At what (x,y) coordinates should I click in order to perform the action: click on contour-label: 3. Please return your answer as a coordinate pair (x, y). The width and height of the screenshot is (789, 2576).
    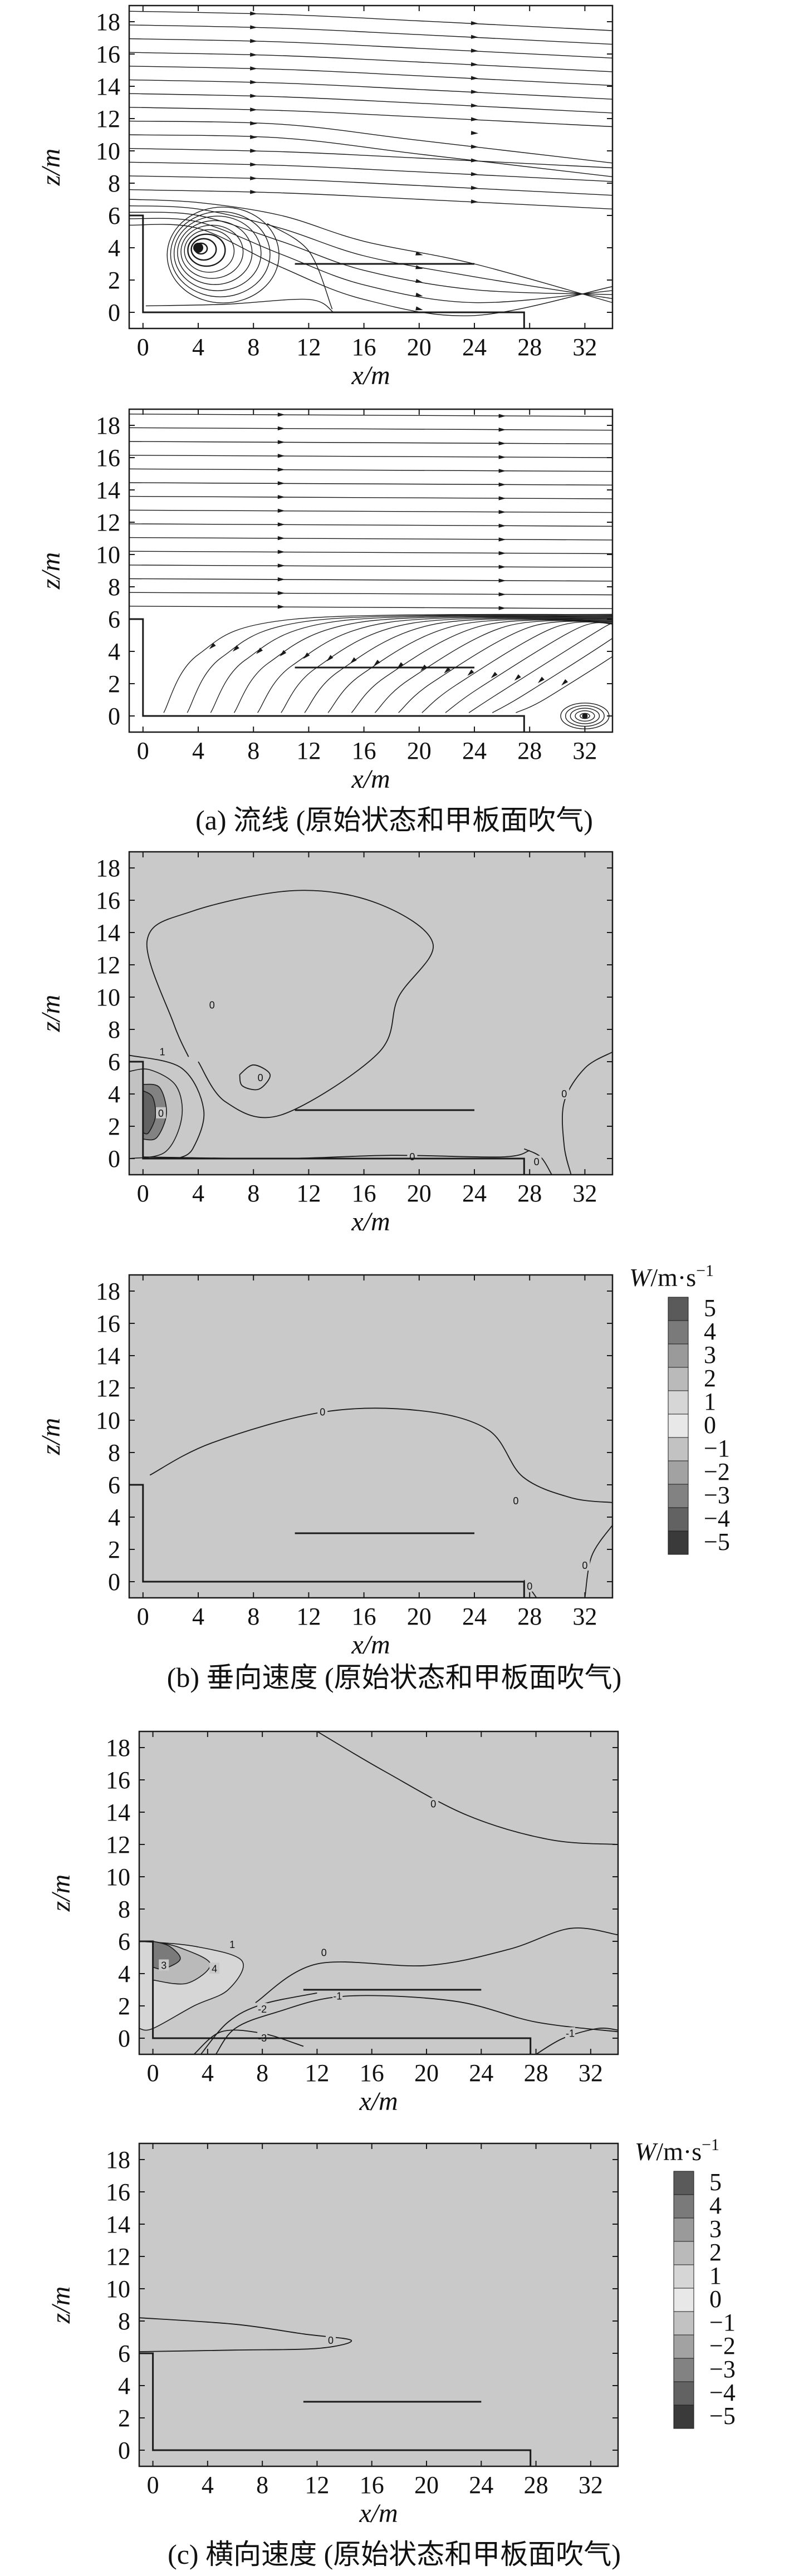
    Looking at the image, I should click on (163, 1965).